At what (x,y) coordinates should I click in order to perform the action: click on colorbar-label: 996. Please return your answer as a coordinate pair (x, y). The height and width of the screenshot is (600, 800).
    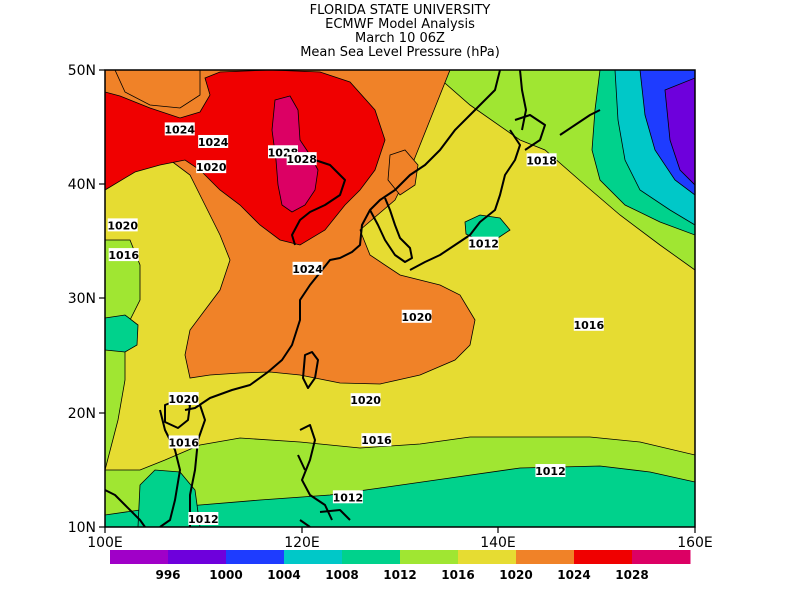
    Looking at the image, I should click on (167, 575).